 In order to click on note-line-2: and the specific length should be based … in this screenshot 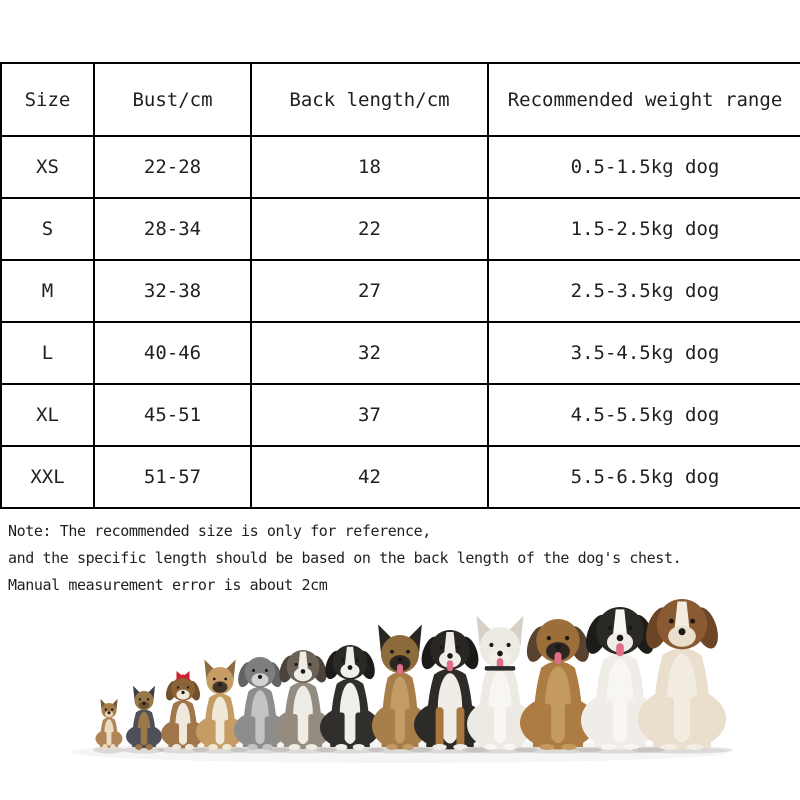, I will do `click(345, 558)`.